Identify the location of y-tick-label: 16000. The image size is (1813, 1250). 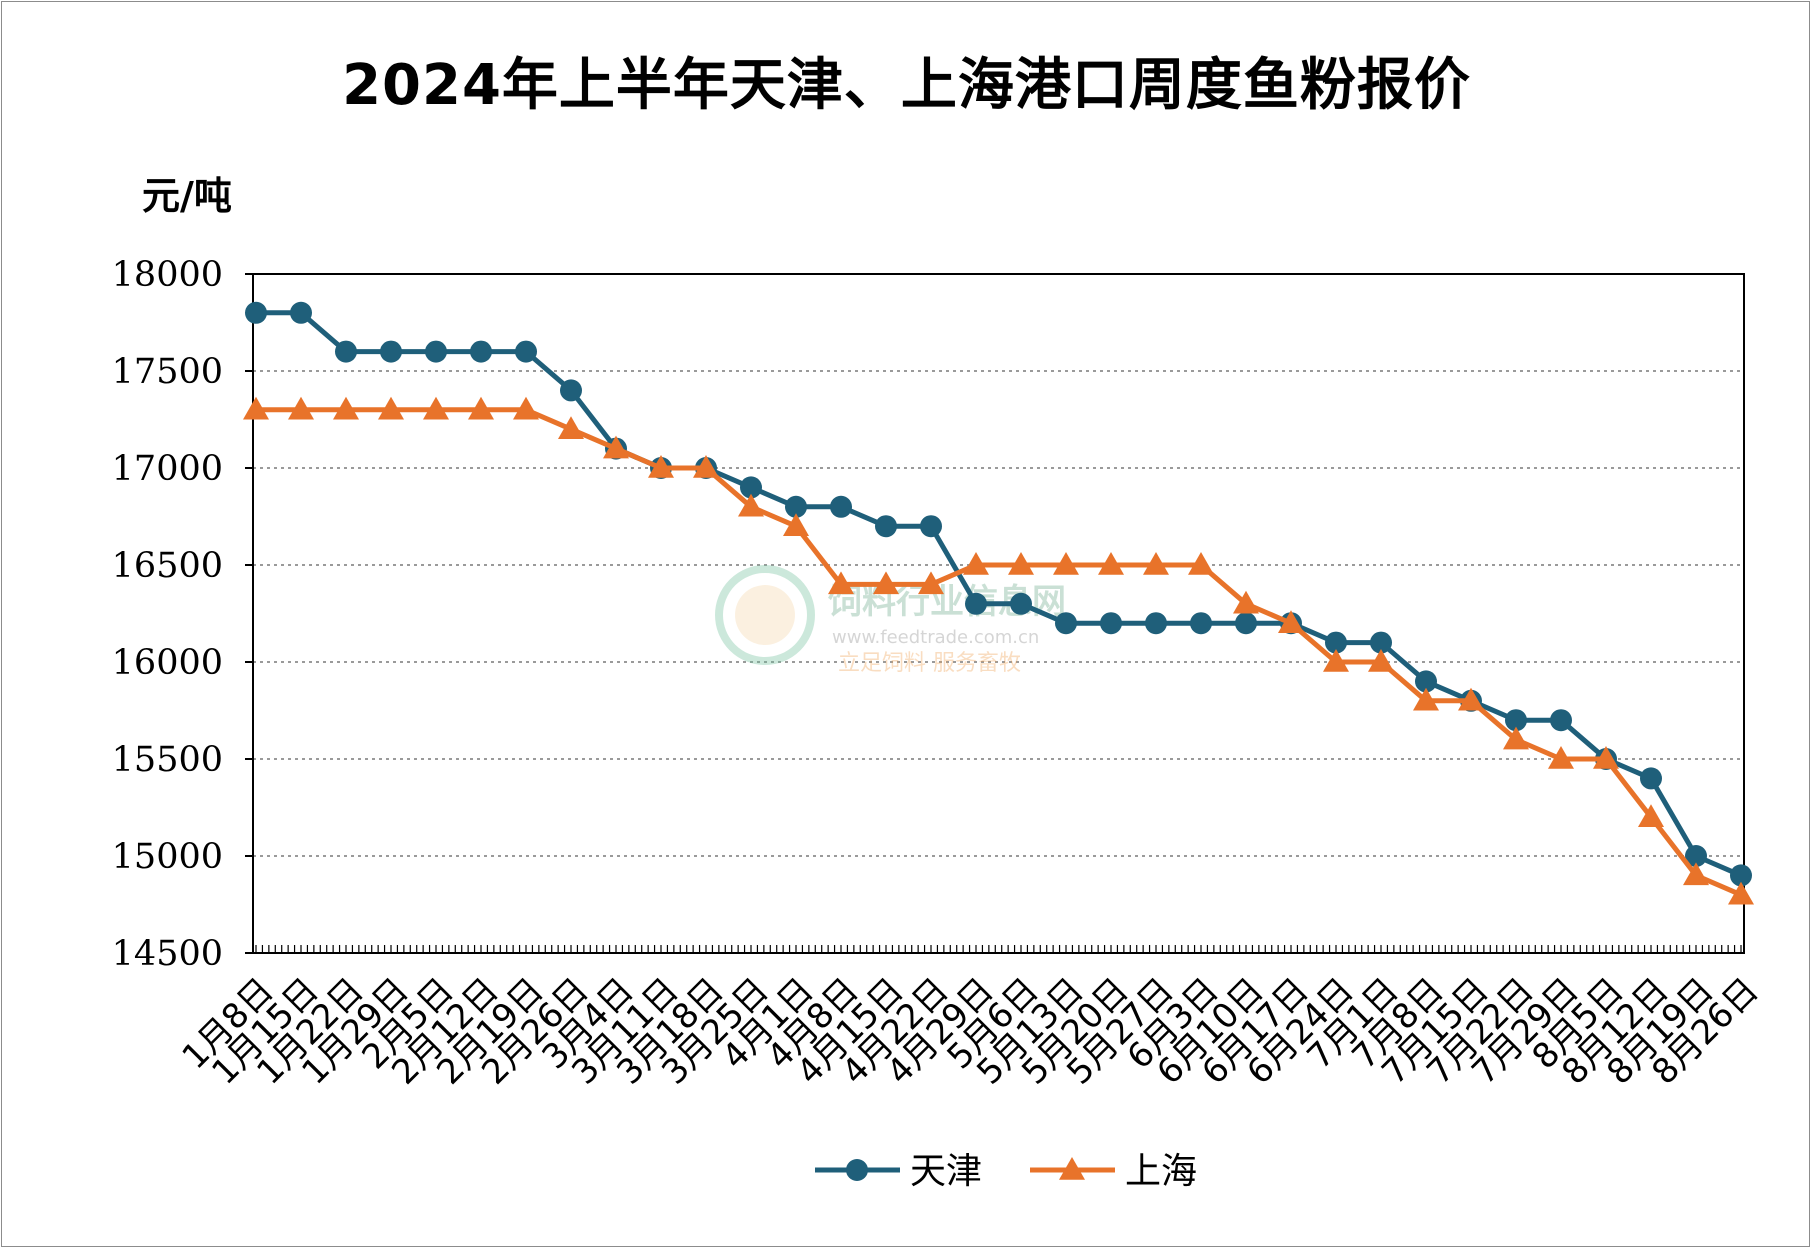
(167, 663).